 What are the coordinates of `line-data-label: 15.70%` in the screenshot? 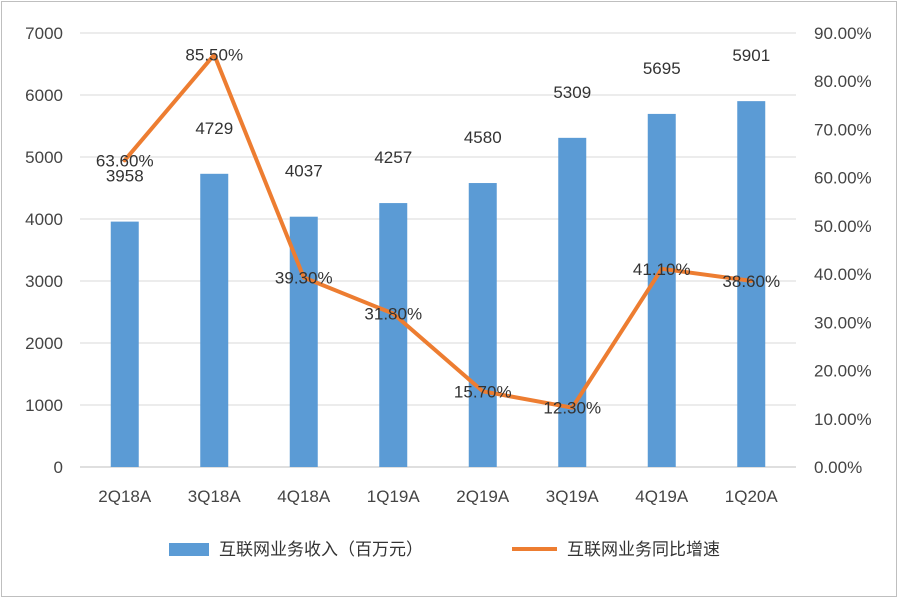 It's located at (483, 391).